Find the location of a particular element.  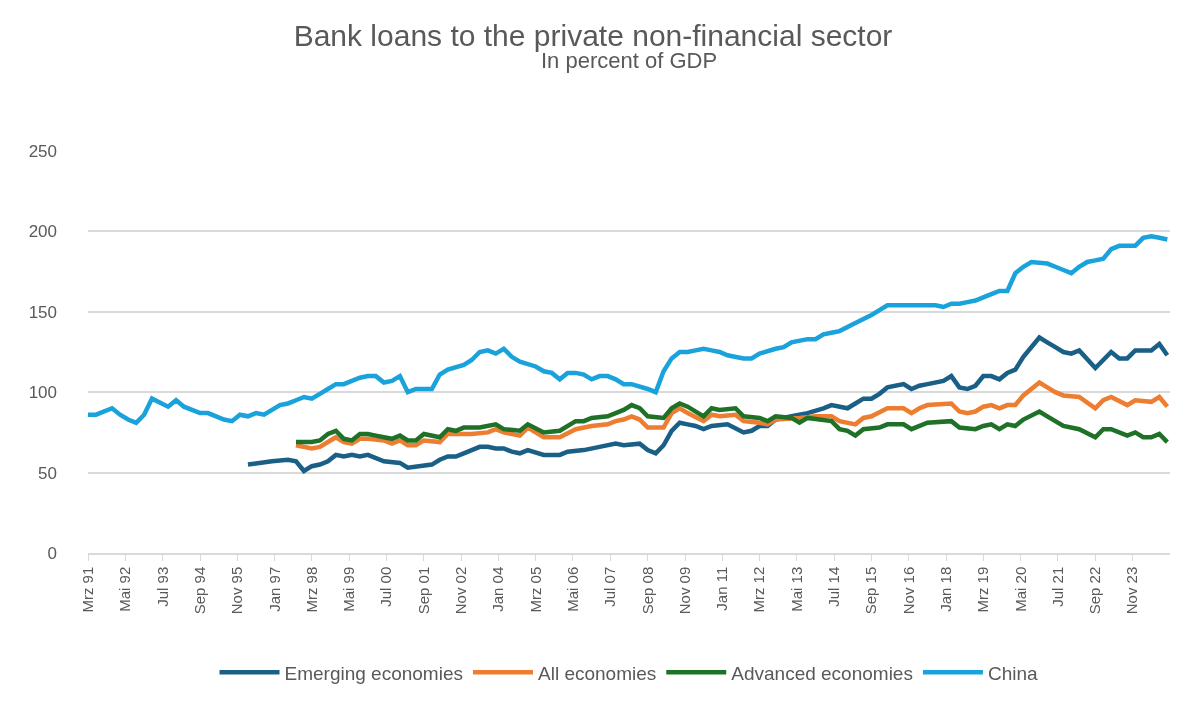

y-tick-label: 0 is located at coordinates (52, 553).